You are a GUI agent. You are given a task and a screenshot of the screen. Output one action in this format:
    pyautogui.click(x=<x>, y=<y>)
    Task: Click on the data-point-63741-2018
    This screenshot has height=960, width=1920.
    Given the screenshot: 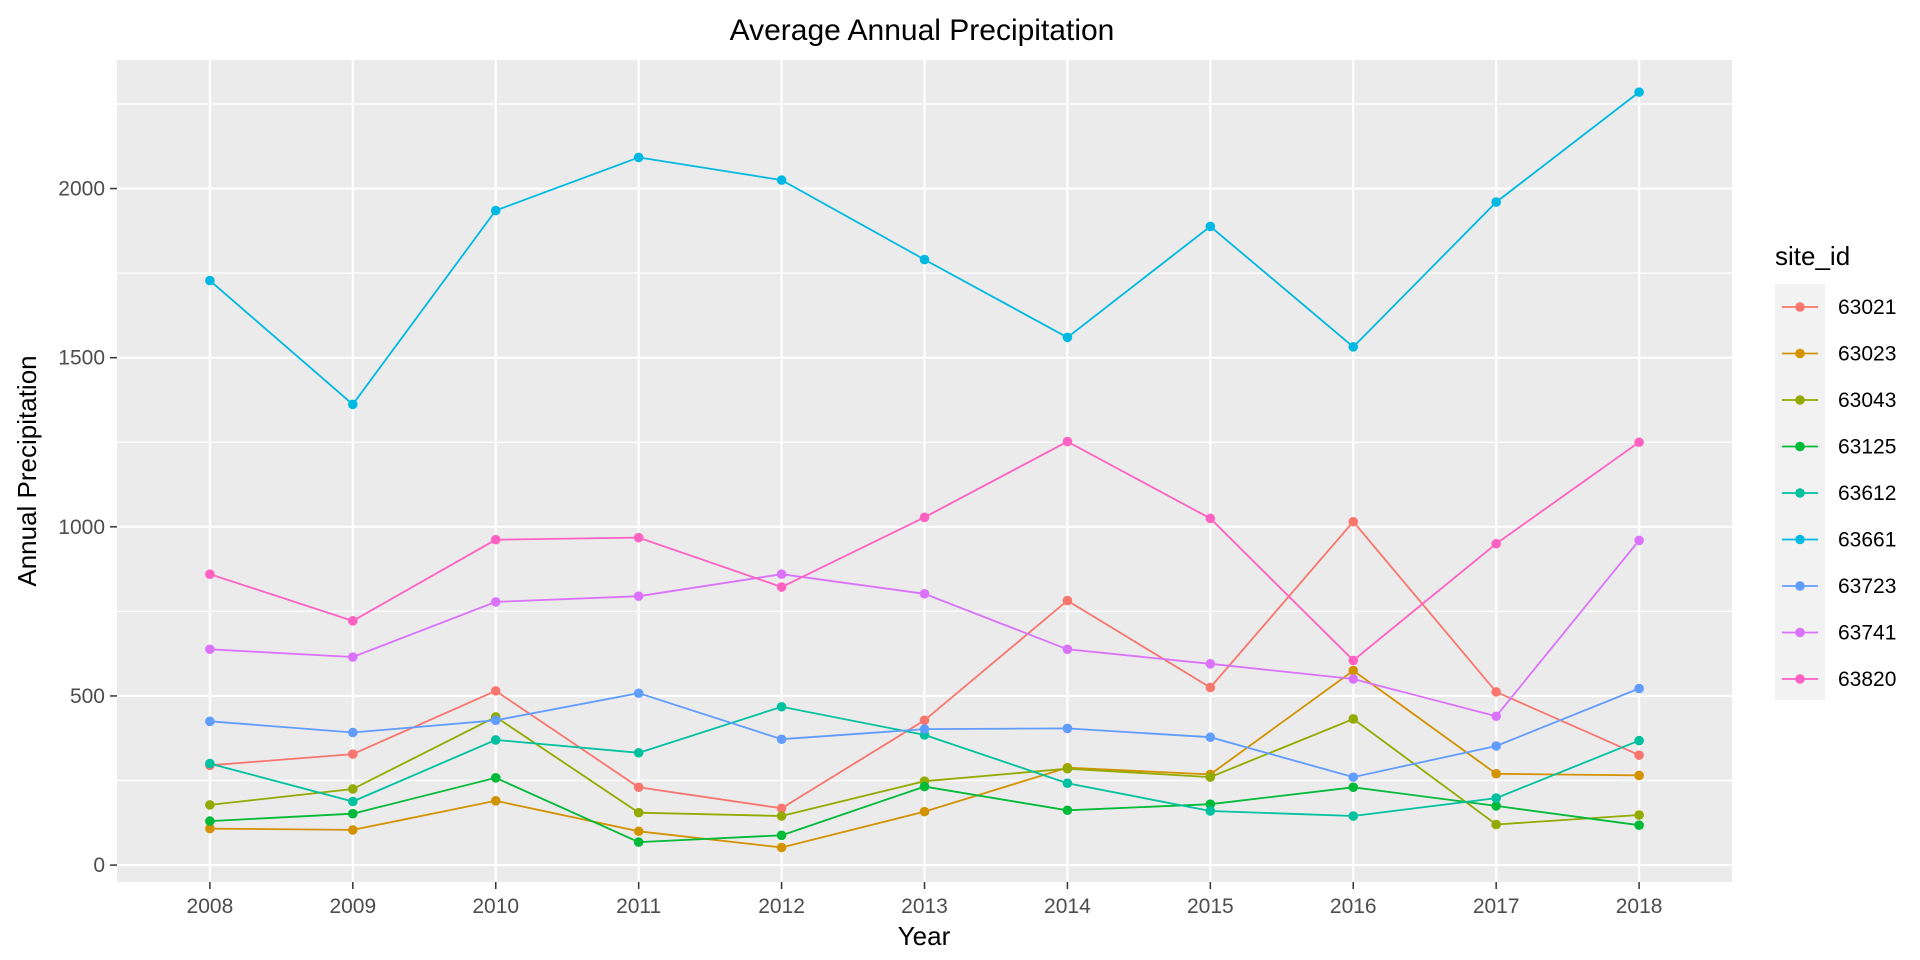 What is the action you would take?
    pyautogui.click(x=1639, y=540)
    